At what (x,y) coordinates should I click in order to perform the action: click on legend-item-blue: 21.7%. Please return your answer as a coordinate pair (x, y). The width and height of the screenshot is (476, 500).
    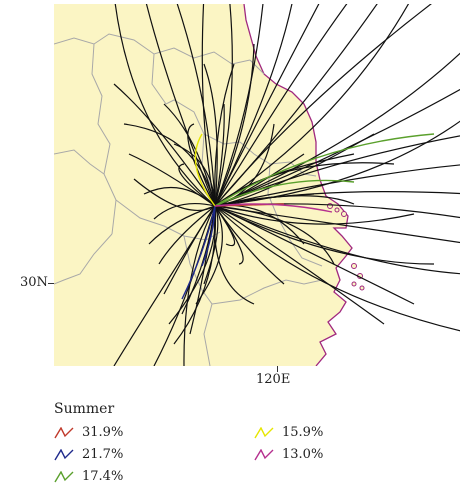
    Looking at the image, I should click on (88, 454).